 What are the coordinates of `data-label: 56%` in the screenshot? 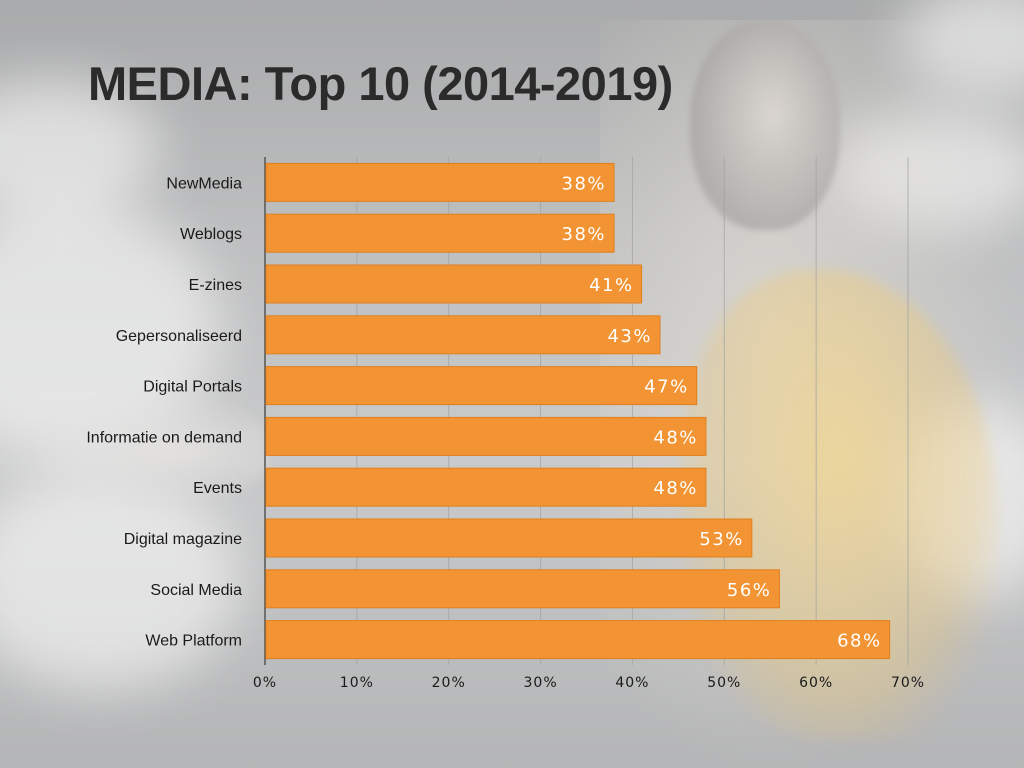 It's located at (749, 590).